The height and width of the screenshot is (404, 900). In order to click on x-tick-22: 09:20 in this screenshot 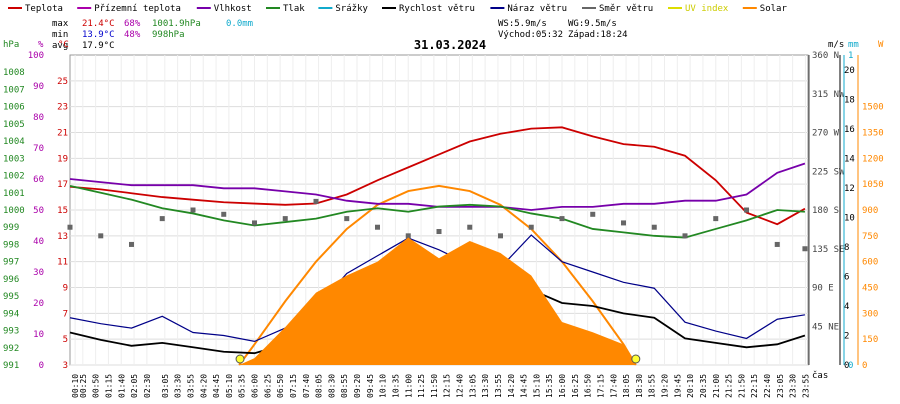, I will do `click(357, 386)`.